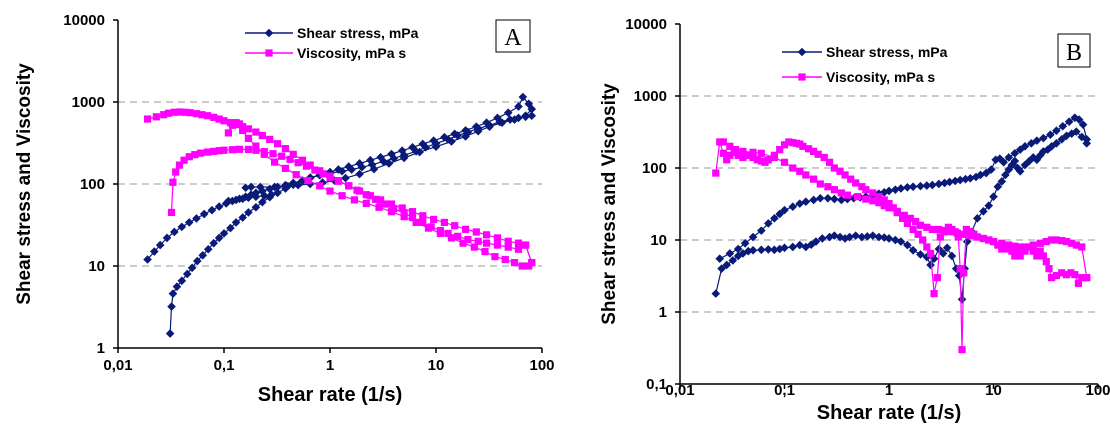 The image size is (1110, 431). Describe the element at coordinates (358, 33) in the screenshot. I see `legend-label: Shear stress, mPa` at that location.